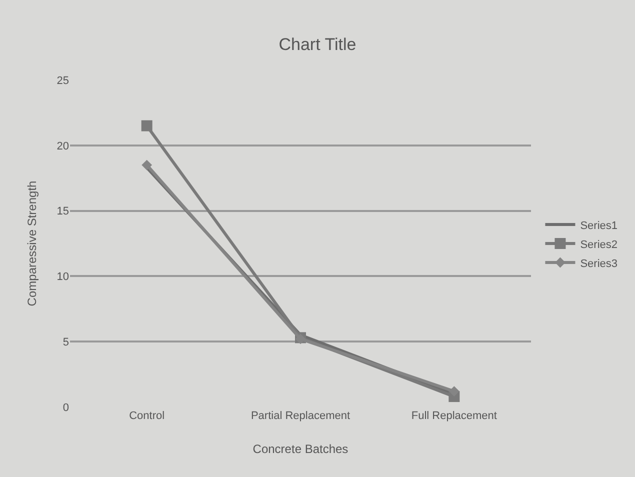 The image size is (635, 477). Describe the element at coordinates (32, 243) in the screenshot. I see `y-axis-title: Comparessive Strength` at that location.